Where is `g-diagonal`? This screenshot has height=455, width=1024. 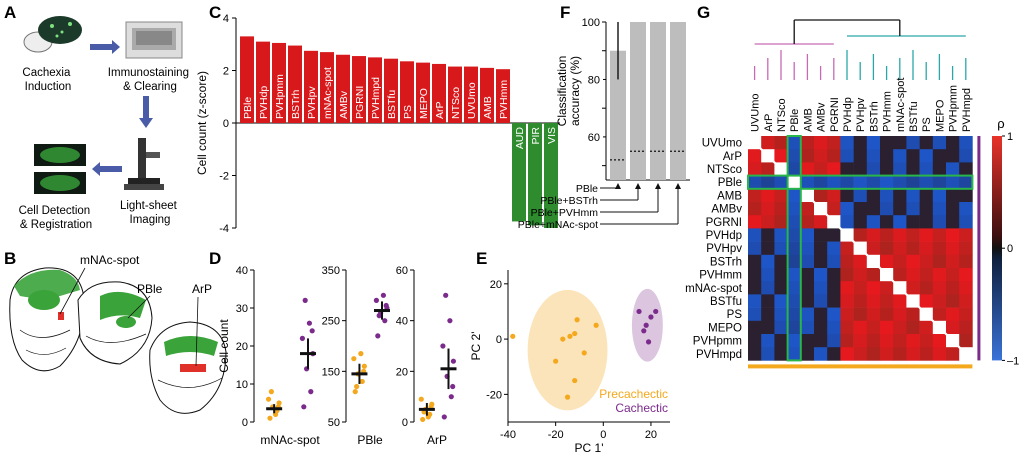 g-diagonal is located at coordinates (860, 248).